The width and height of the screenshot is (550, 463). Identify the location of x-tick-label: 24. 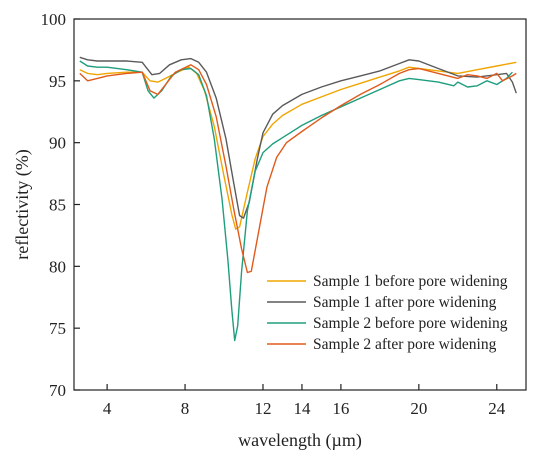
(497, 408).